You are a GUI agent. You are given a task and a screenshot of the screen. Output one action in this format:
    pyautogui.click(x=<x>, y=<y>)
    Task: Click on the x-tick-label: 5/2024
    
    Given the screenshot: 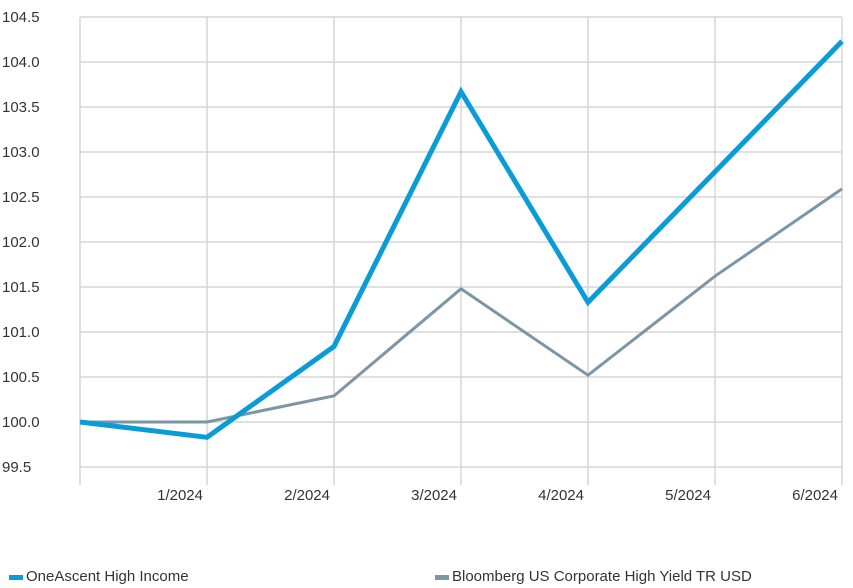 What is the action you would take?
    pyautogui.click(x=688, y=495)
    